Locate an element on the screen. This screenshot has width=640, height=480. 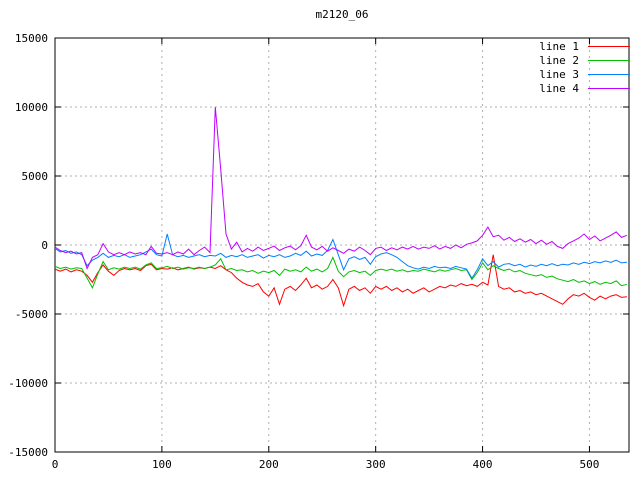
y-tick-label: -15000 is located at coordinates (28, 452).